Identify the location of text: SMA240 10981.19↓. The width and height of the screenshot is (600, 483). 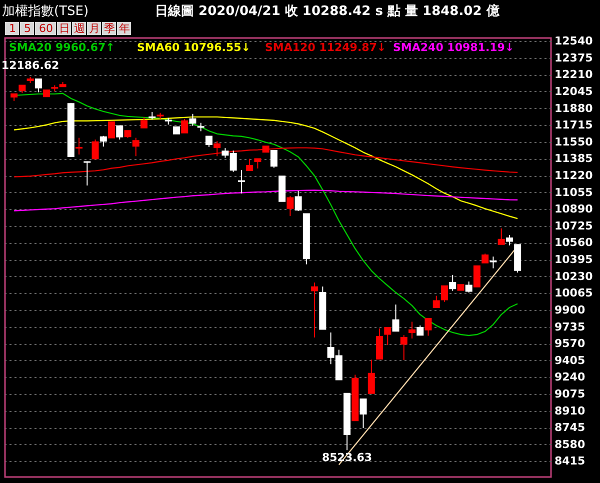
(453, 47).